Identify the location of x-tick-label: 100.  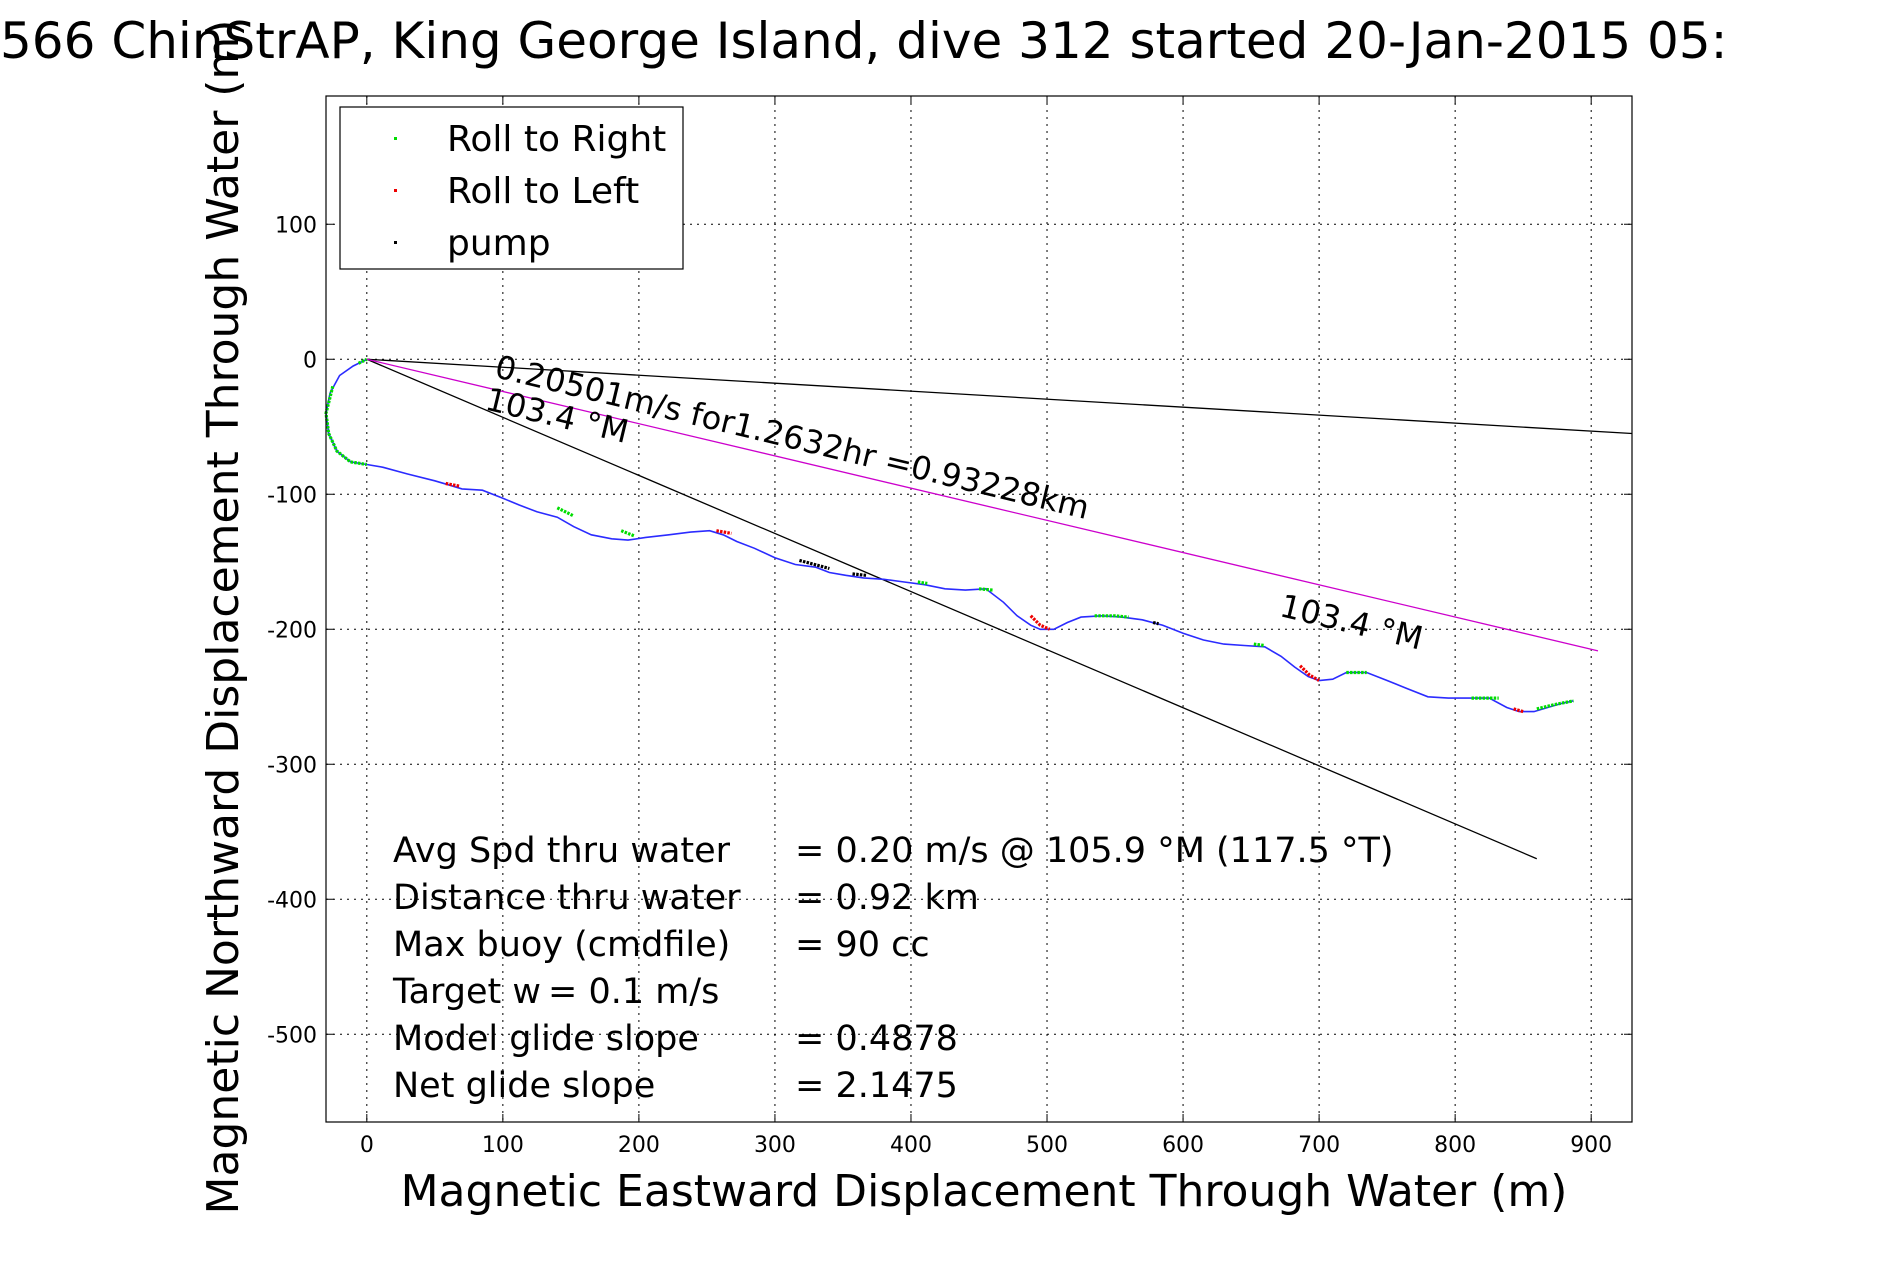
(503, 1145).